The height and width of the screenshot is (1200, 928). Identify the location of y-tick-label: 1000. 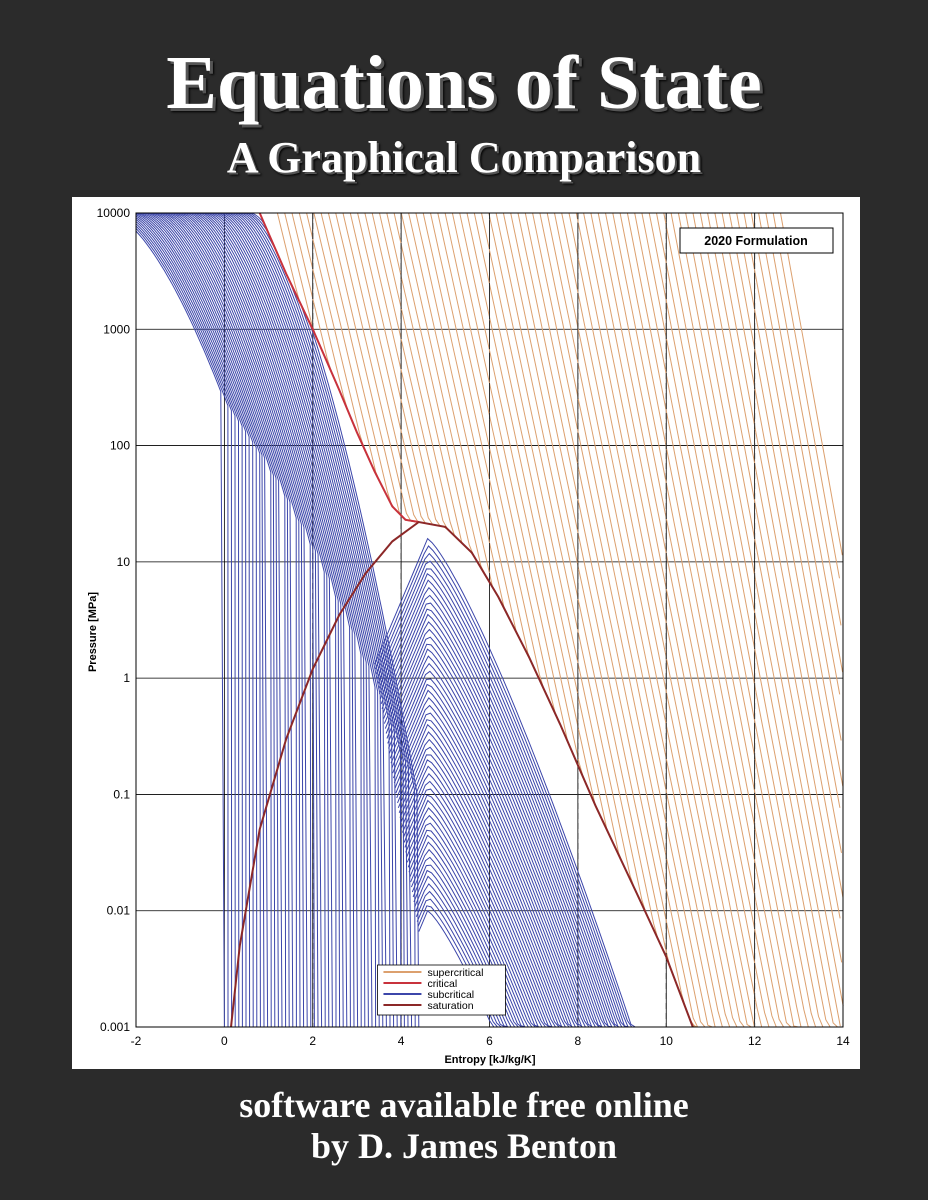
(116, 329).